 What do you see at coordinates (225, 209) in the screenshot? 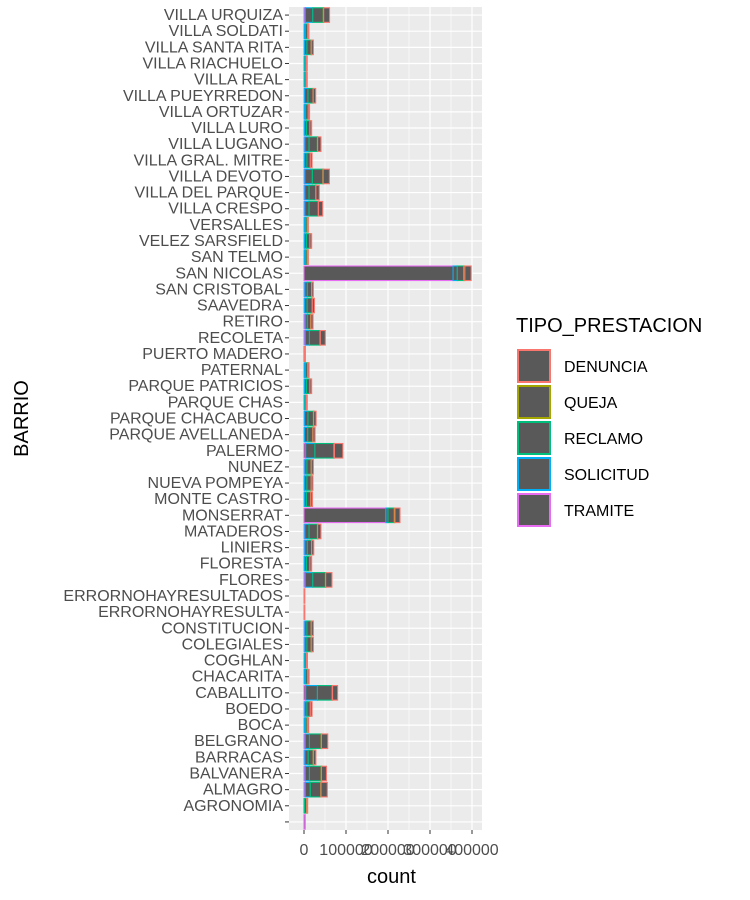
I see `y-tick-label: VILLA CRESPO` at bounding box center [225, 209].